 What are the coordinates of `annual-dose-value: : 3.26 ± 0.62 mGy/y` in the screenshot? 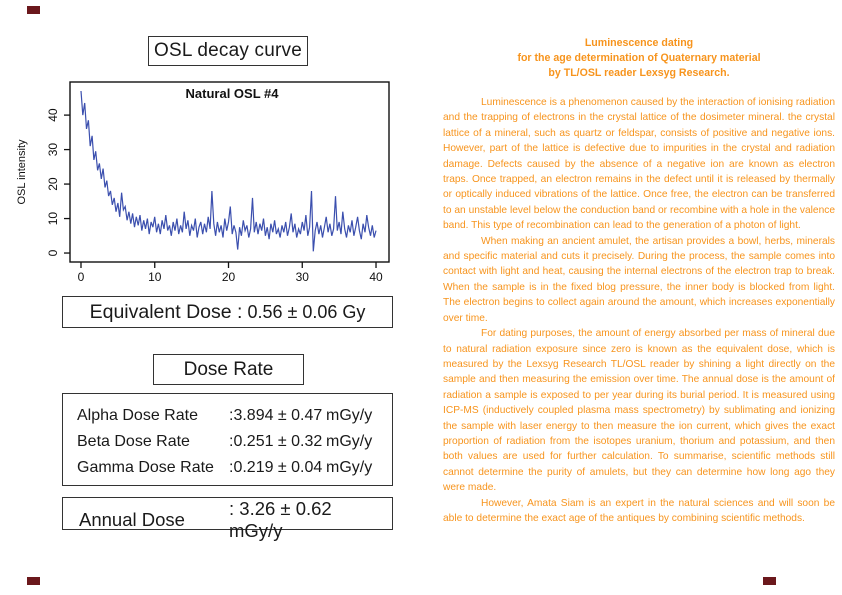 It's located at (305, 520).